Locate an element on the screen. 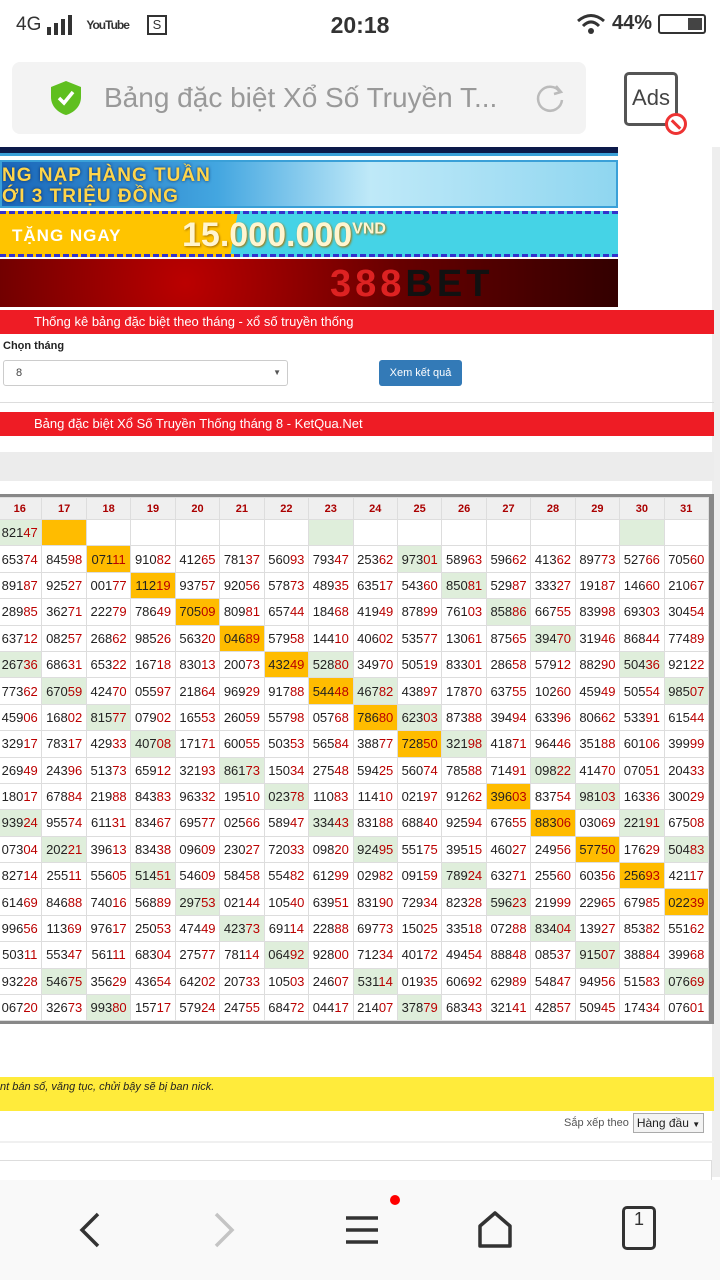 This screenshot has height=1280, width=720. result-cell: 22888 is located at coordinates (331, 928).